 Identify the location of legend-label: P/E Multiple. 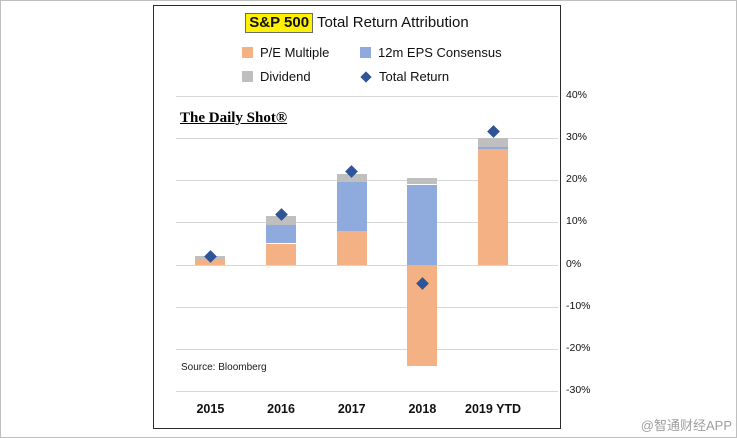
(295, 52).